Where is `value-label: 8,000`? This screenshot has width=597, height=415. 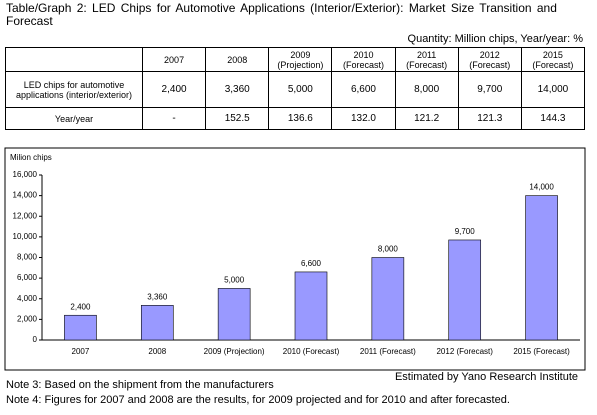
value-label: 8,000 is located at coordinates (388, 249).